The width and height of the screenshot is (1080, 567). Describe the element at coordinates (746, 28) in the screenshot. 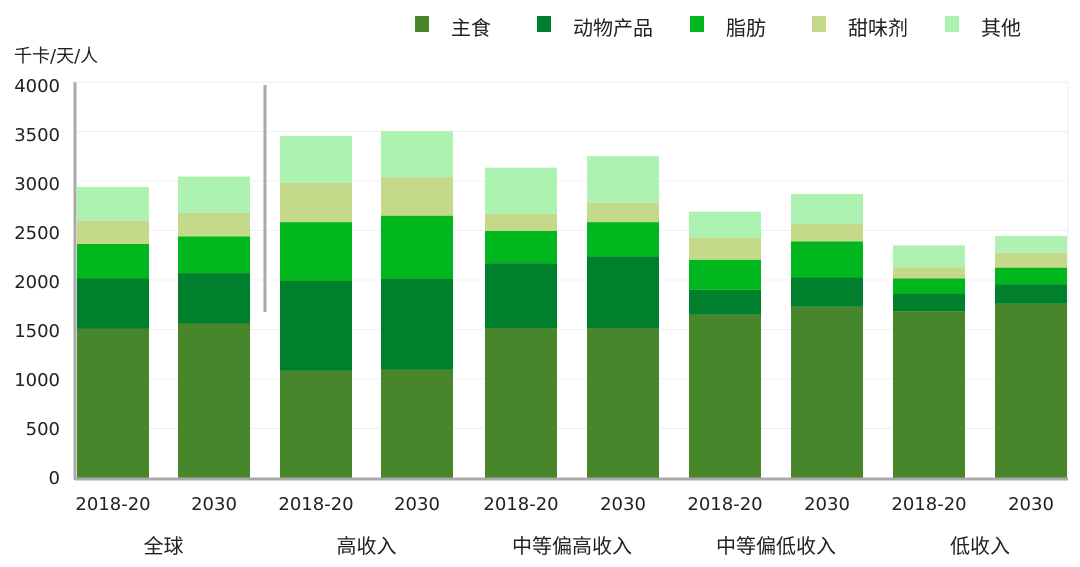

I see `legend-label: 脂肪` at that location.